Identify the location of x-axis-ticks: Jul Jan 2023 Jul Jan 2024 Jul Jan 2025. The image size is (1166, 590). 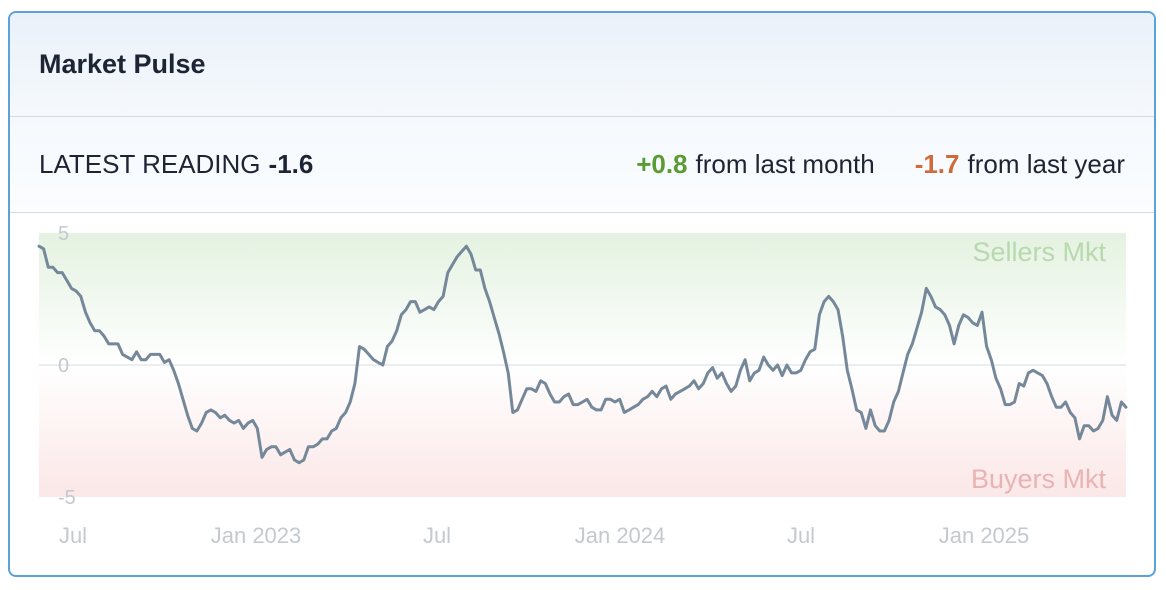
(544, 535).